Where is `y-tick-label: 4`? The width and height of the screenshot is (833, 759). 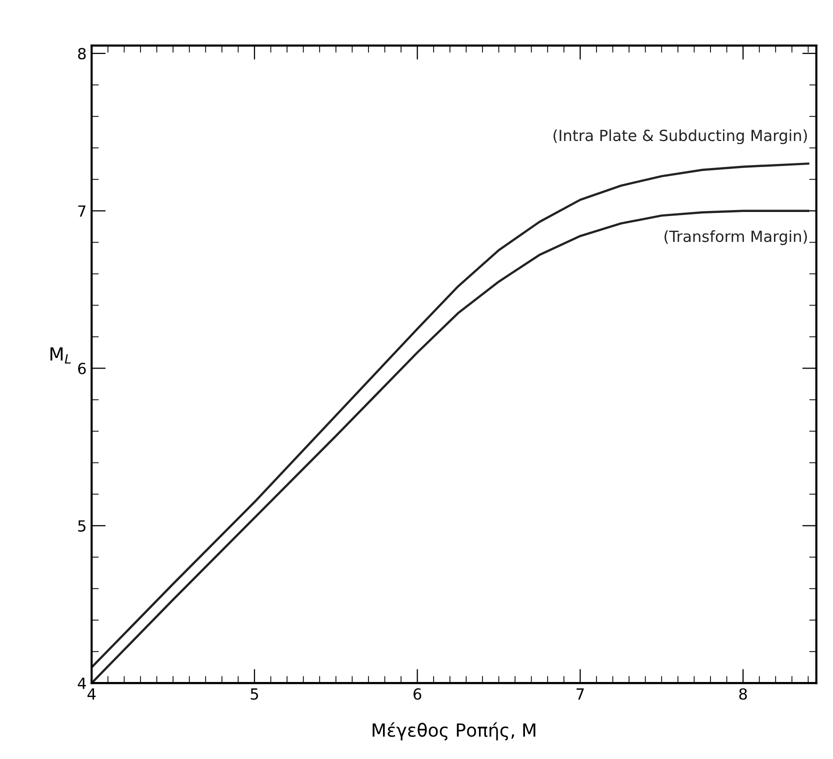 y-tick-label: 4 is located at coordinates (82, 683).